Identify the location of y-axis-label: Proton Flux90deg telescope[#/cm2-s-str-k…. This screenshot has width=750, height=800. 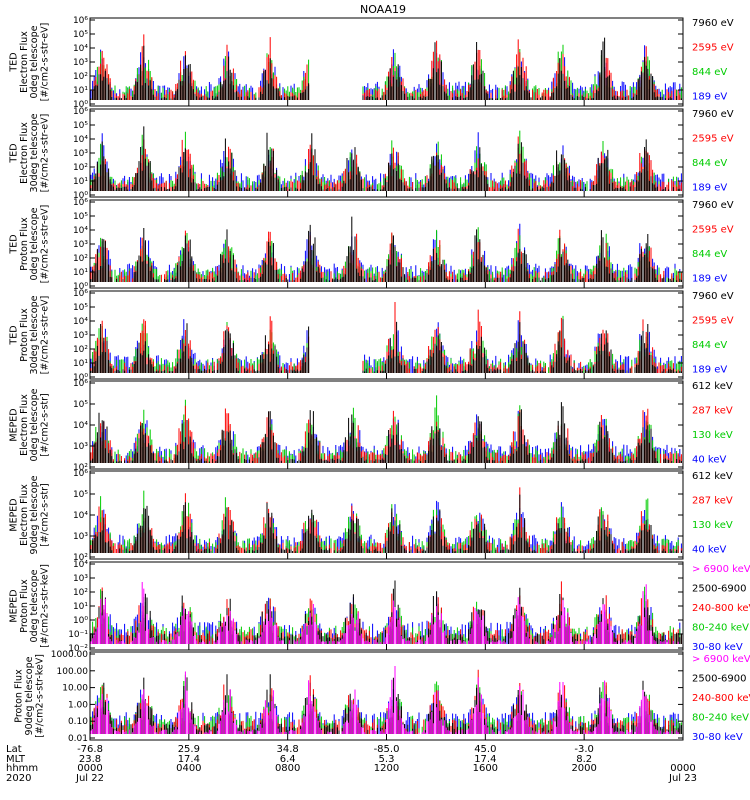
(30, 696).